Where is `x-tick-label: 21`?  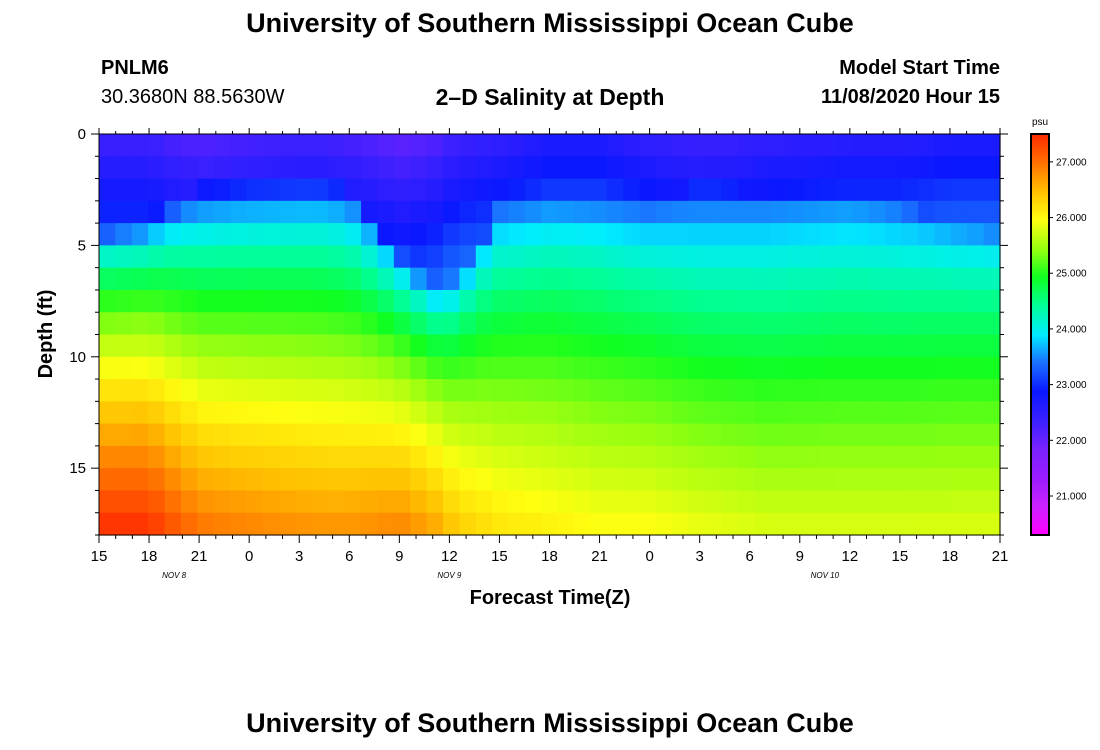
x-tick-label: 21 is located at coordinates (1000, 556).